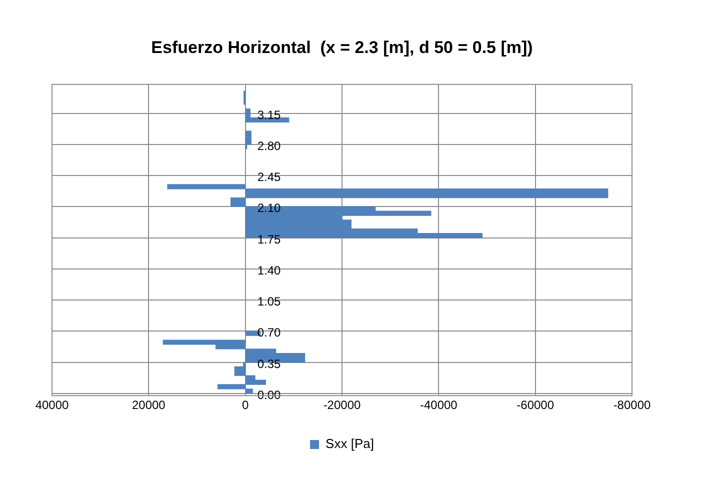 This screenshot has width=709, height=483. I want to click on x-tick-label: -80000, so click(632, 405).